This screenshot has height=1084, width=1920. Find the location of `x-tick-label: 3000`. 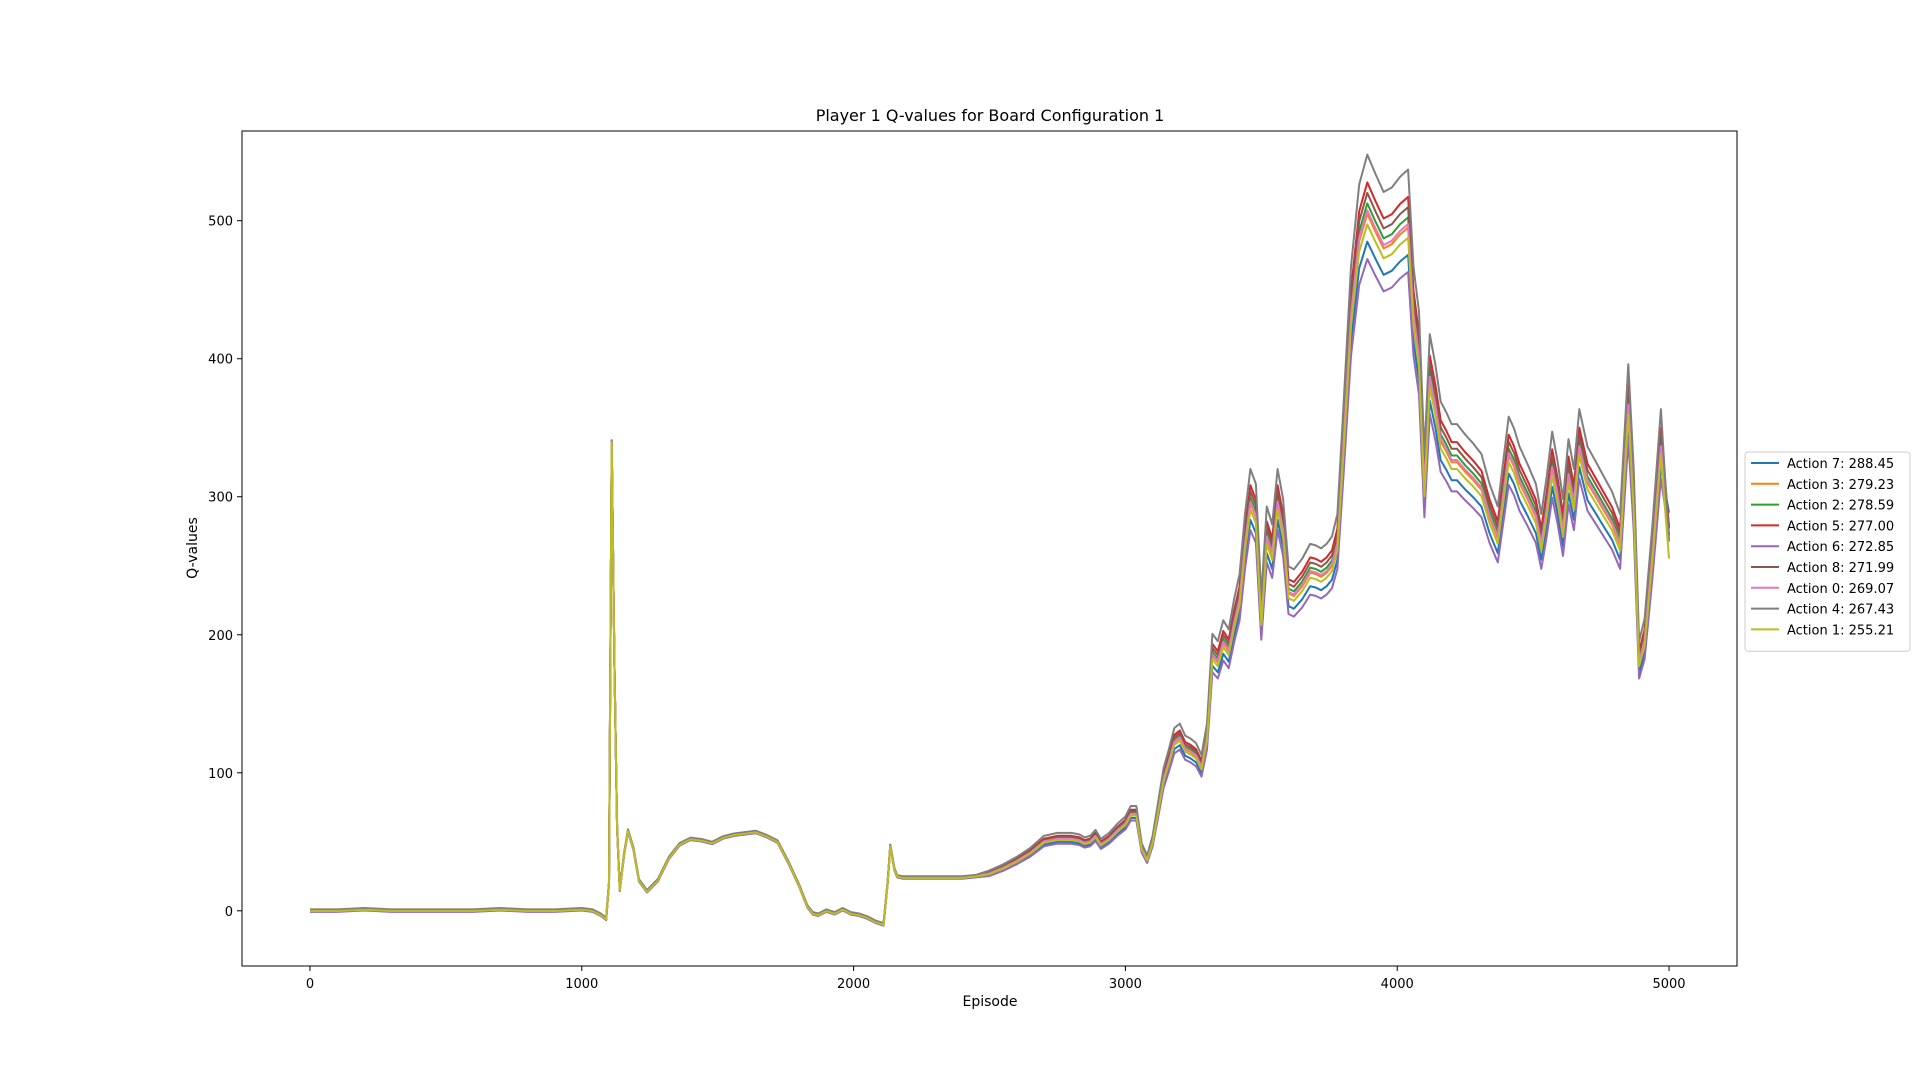

x-tick-label: 3000 is located at coordinates (1125, 984).